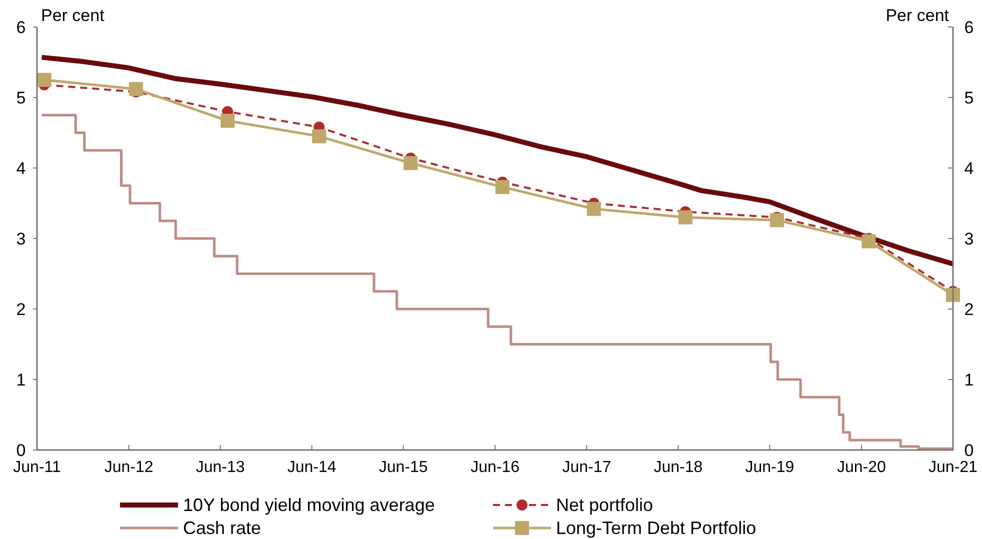 This screenshot has width=982, height=539. I want to click on legend-label: Net portfolio, so click(605, 505).